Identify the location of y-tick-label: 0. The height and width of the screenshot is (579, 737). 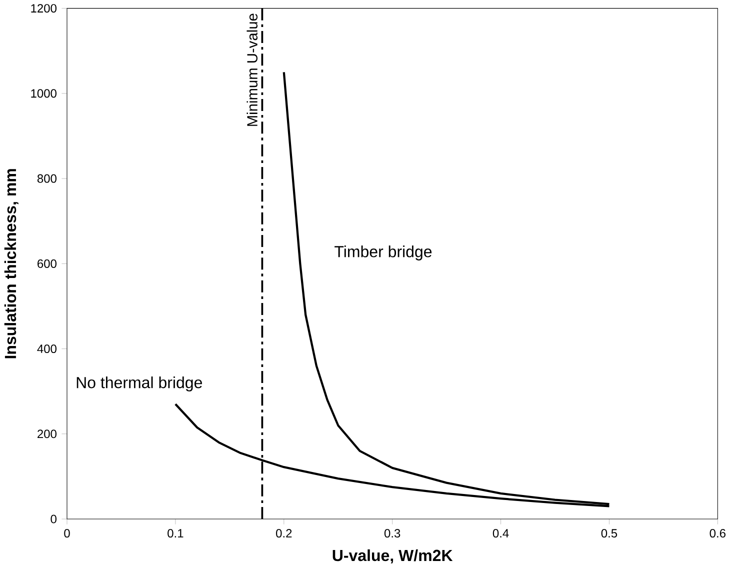
(53, 519).